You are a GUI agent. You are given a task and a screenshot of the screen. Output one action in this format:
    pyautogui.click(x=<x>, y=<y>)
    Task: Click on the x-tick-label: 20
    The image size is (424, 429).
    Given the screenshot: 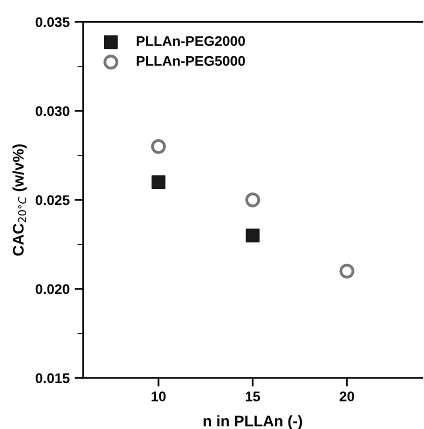 What is the action you would take?
    pyautogui.click(x=347, y=397)
    